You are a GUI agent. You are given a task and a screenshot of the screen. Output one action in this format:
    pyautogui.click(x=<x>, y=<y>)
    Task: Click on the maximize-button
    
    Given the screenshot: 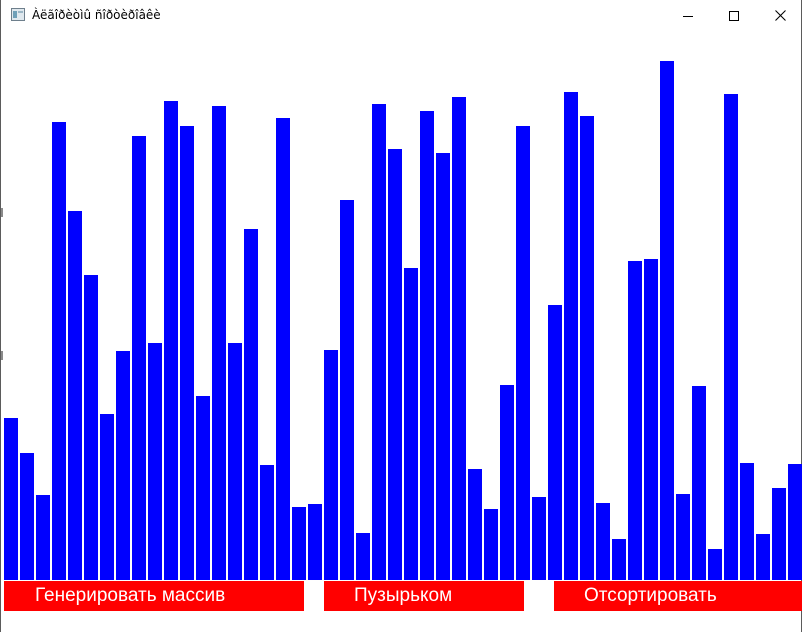 What is the action you would take?
    pyautogui.click(x=734, y=15)
    